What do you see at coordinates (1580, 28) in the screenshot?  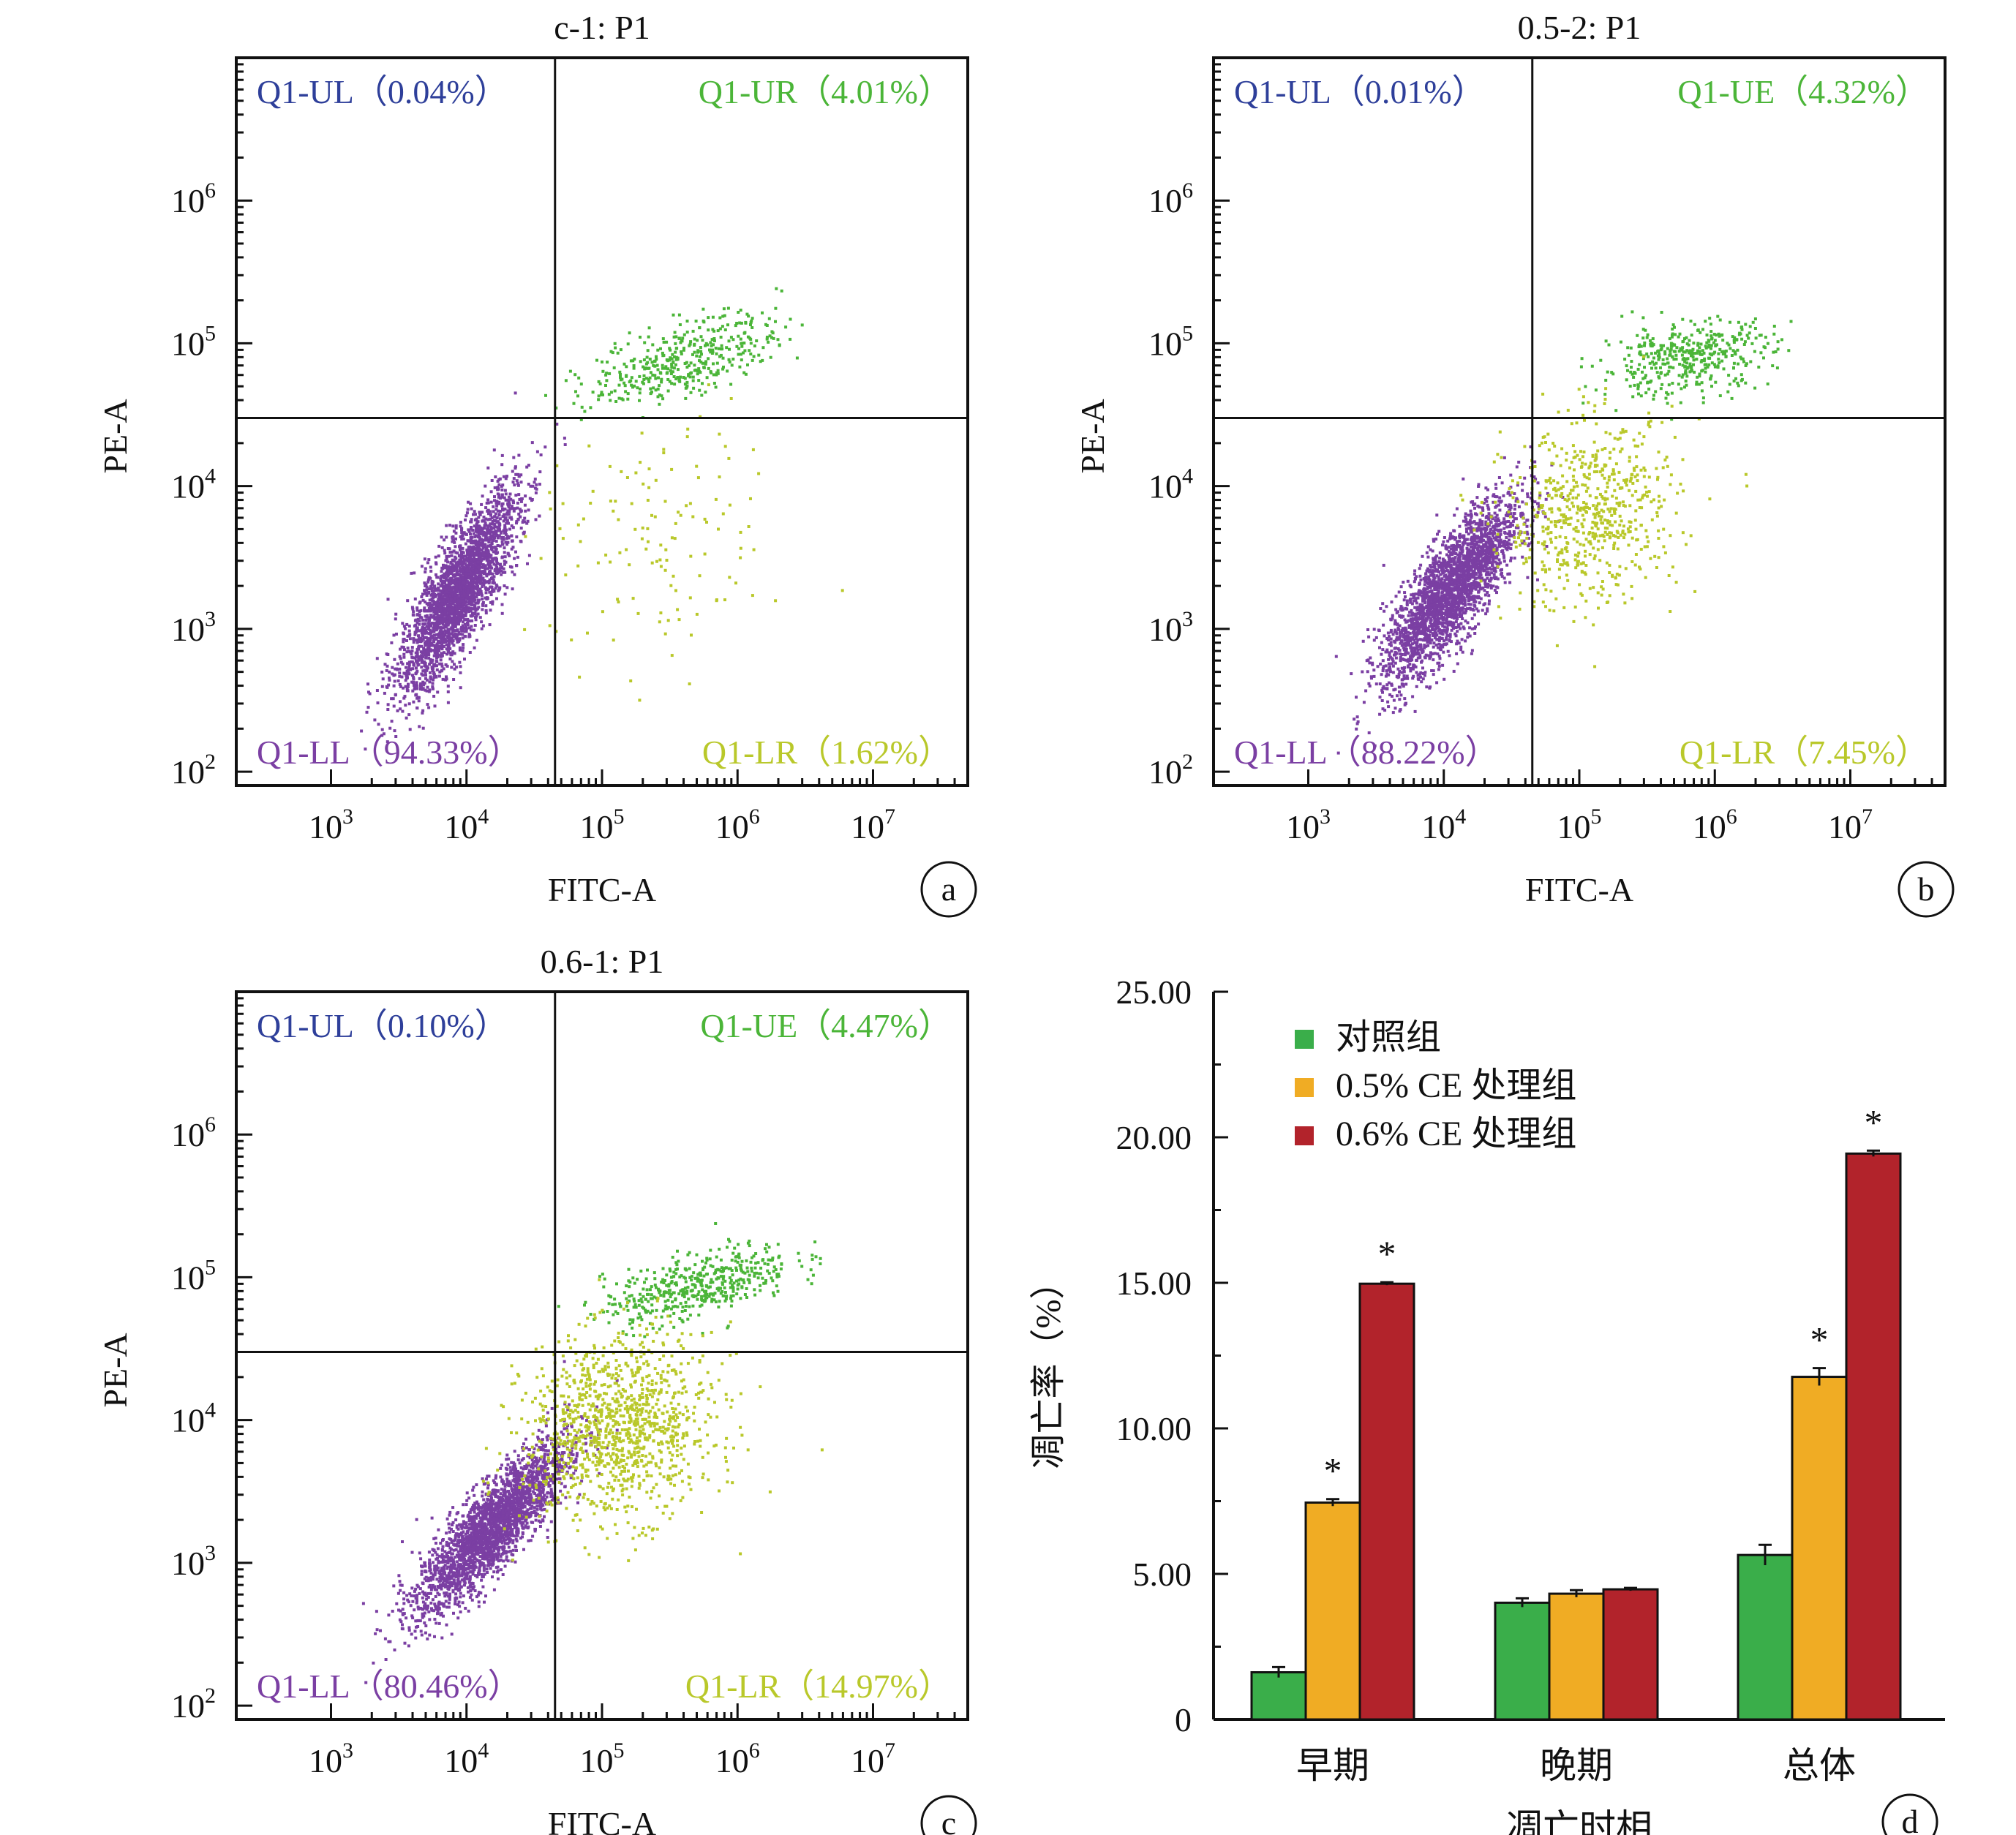 I see `panel-title: 0.5-2: P1` at bounding box center [1580, 28].